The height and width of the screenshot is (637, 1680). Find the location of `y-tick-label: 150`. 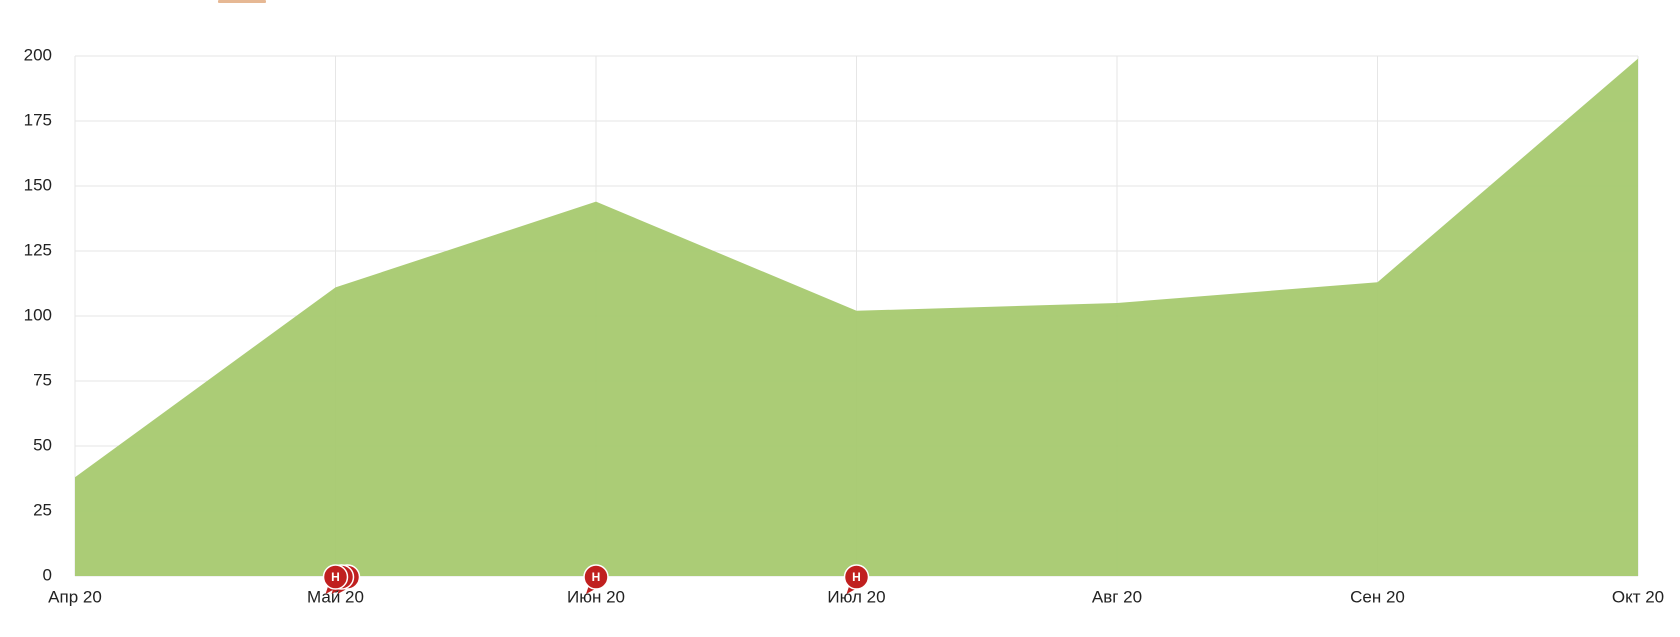

y-tick-label: 150 is located at coordinates (38, 184).